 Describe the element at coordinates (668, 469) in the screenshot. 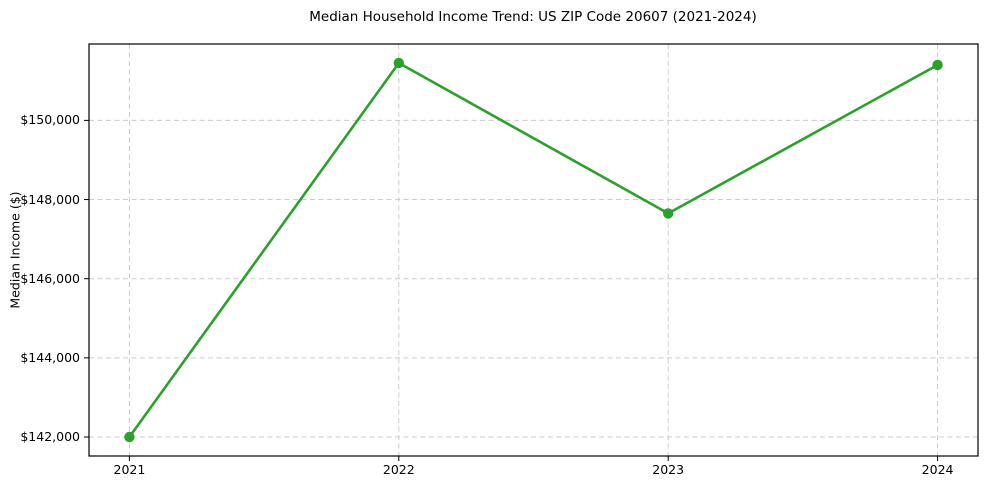

I see `x-tick-label: 2023` at that location.